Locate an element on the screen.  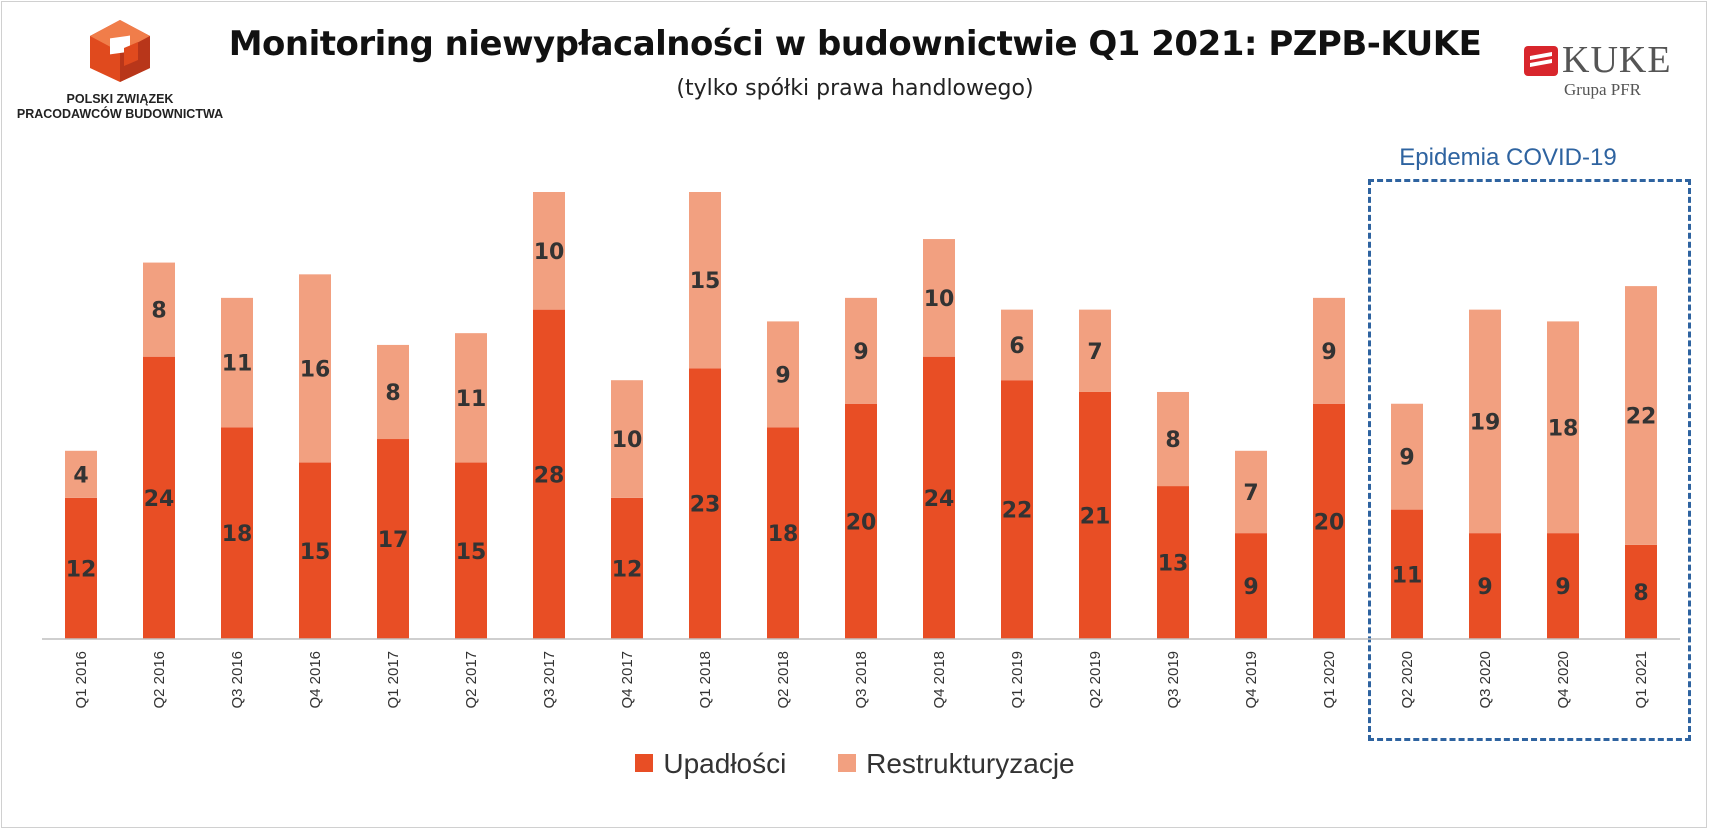
legend-label-upadlosci: Upadłości is located at coordinates (725, 763).